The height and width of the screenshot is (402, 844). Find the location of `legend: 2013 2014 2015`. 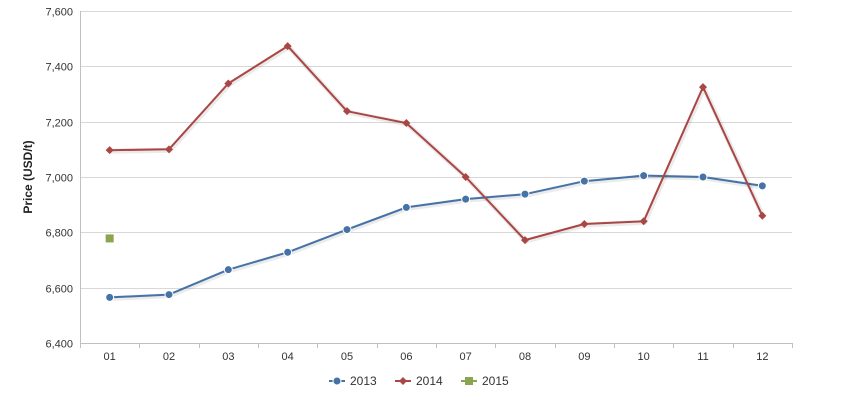

legend: 2013 2014 2015 is located at coordinates (419, 381).